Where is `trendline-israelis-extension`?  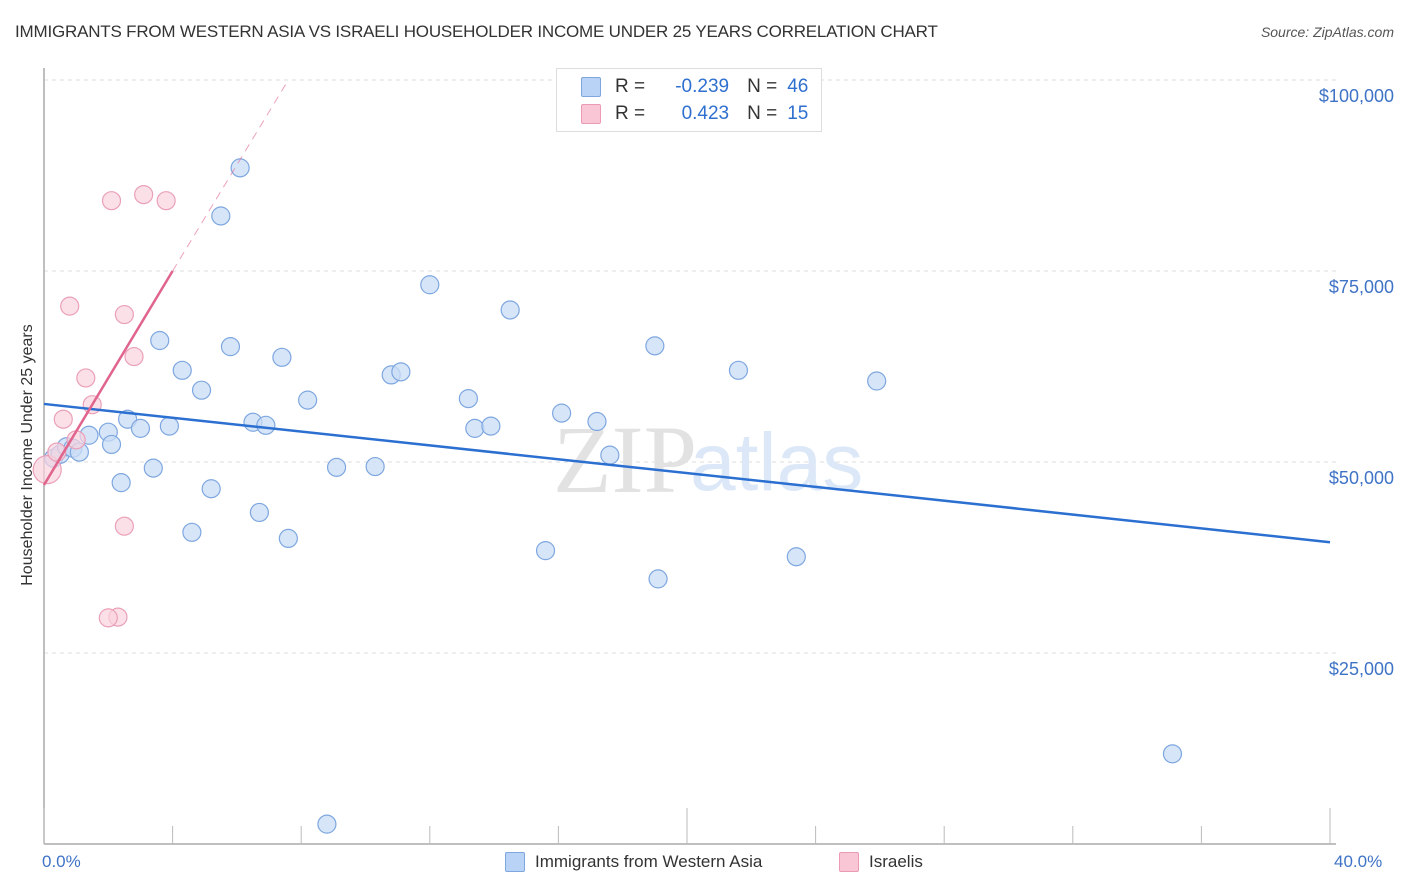 trendline-israelis-extension is located at coordinates (230, 175).